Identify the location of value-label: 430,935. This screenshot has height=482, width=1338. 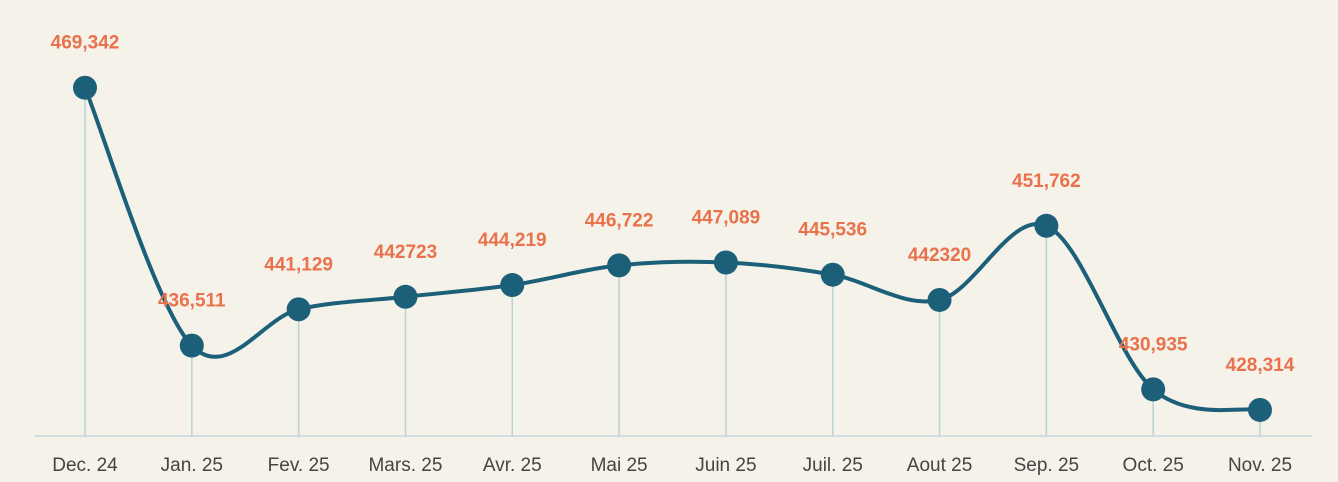
(1153, 344).